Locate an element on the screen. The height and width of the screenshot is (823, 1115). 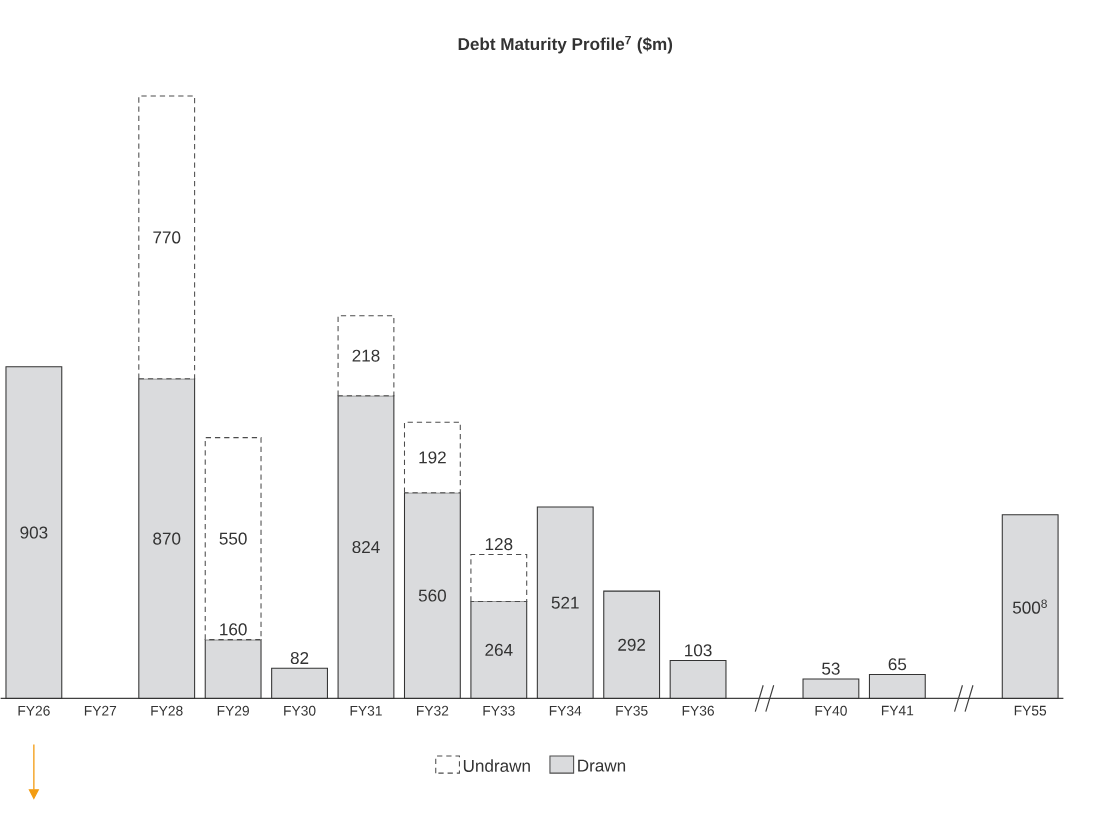
data-label: 500$^{8}$ is located at coordinates (1029, 606).